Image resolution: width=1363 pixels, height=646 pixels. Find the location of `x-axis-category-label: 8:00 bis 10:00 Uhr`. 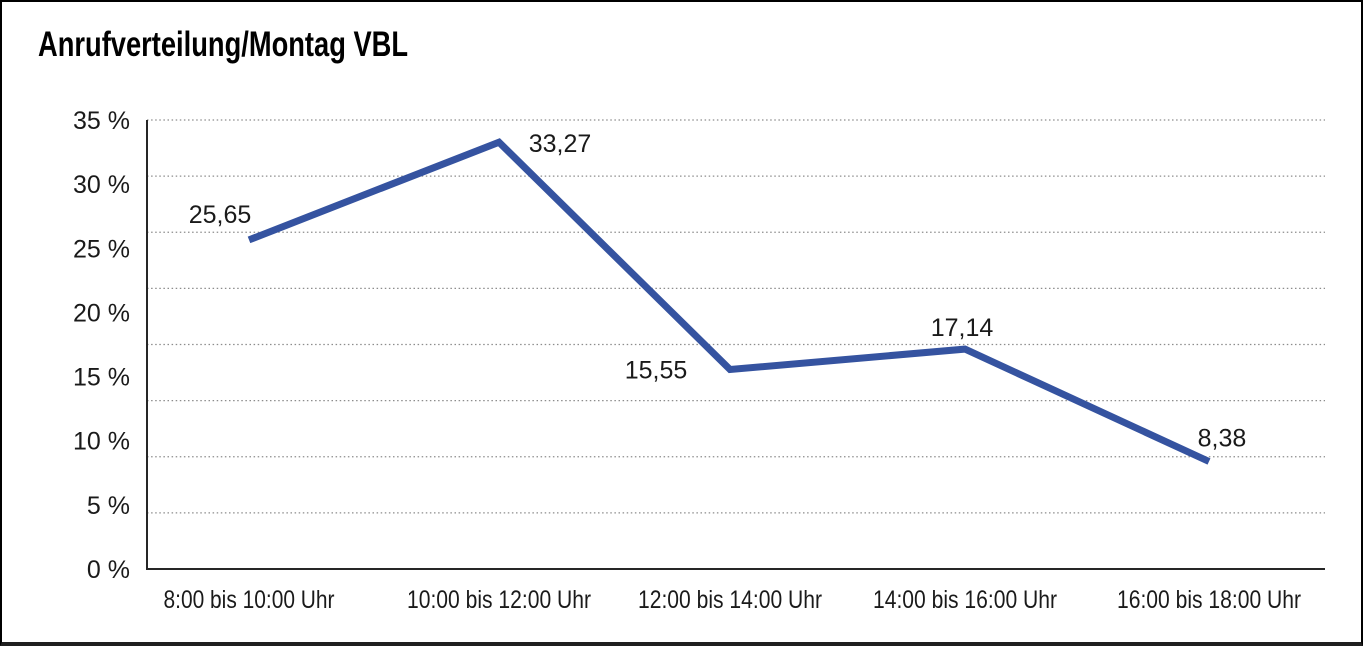

x-axis-category-label: 8:00 bis 10:00 Uhr is located at coordinates (249, 600).